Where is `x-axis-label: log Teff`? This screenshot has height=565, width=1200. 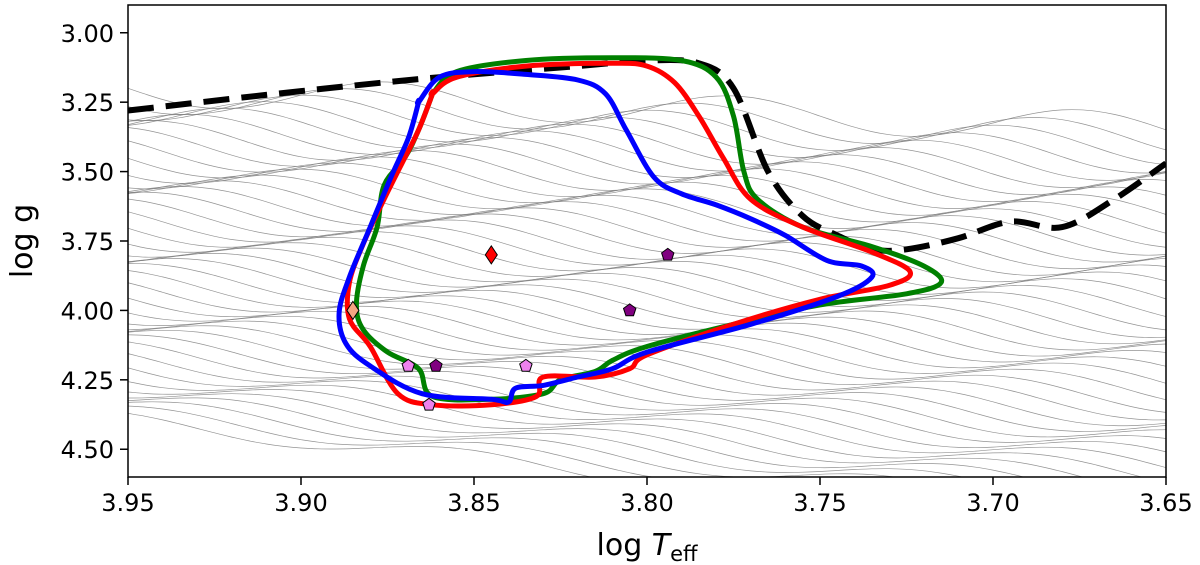 x-axis-label: log Teff is located at coordinates (648, 546).